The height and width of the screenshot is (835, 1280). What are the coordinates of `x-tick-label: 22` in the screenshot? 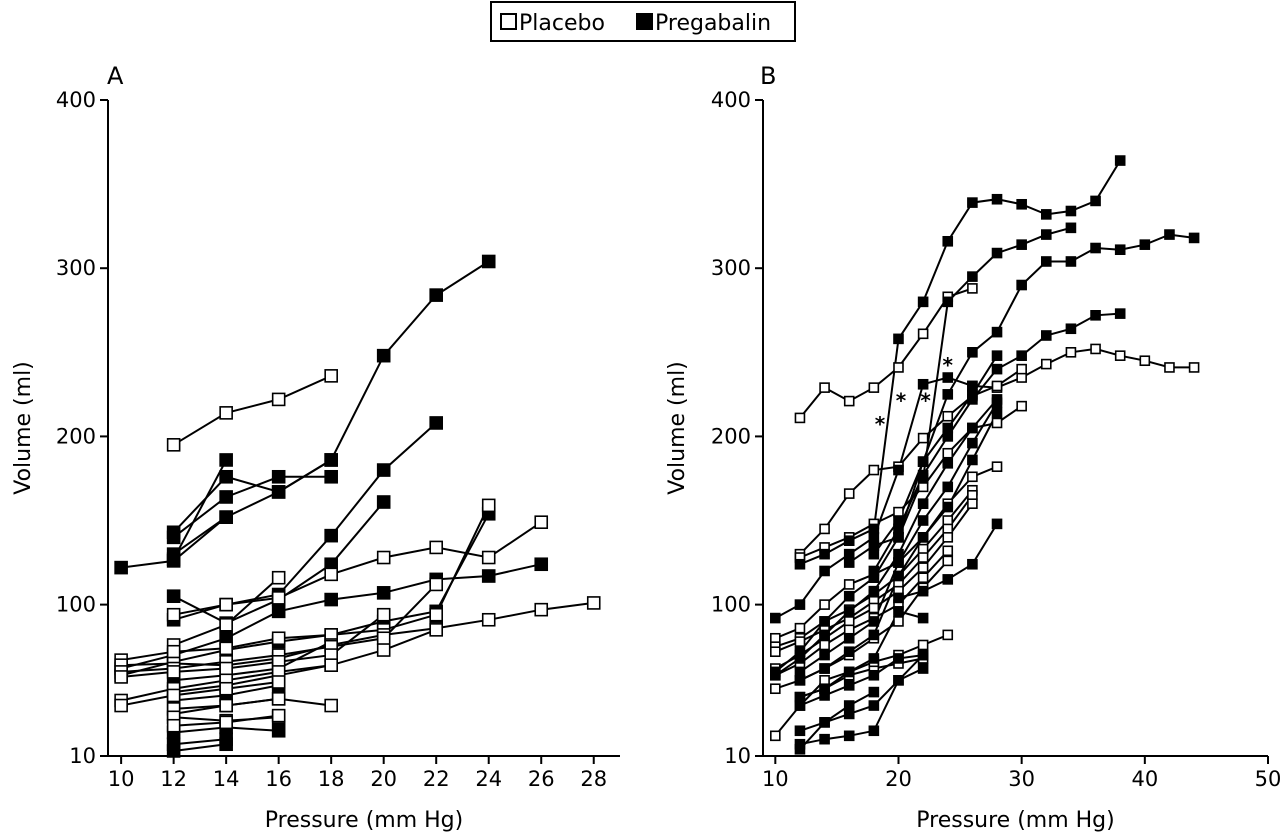 It's located at (436, 779).